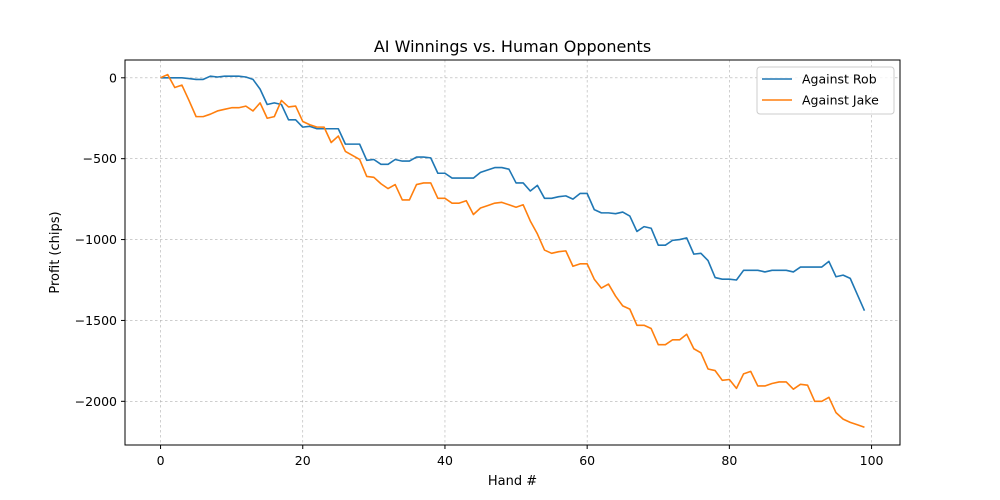 The image size is (1000, 500). What do you see at coordinates (840, 100) in the screenshot?
I see `legend-label: Against Jake` at bounding box center [840, 100].